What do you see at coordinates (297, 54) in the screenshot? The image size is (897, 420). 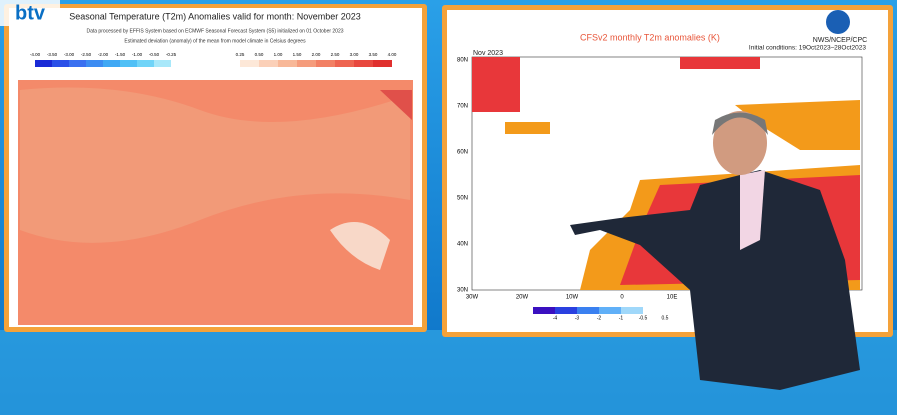 I see `colorbar-label: 1.50` at bounding box center [297, 54].